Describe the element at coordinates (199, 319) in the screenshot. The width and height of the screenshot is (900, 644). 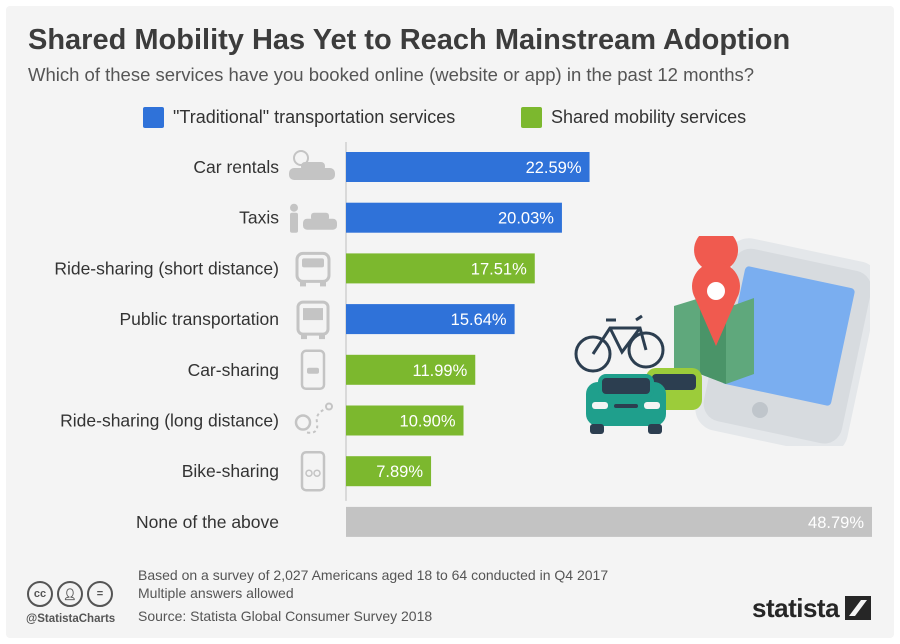
I see `category-label-public-transportation: Public transportation` at that location.